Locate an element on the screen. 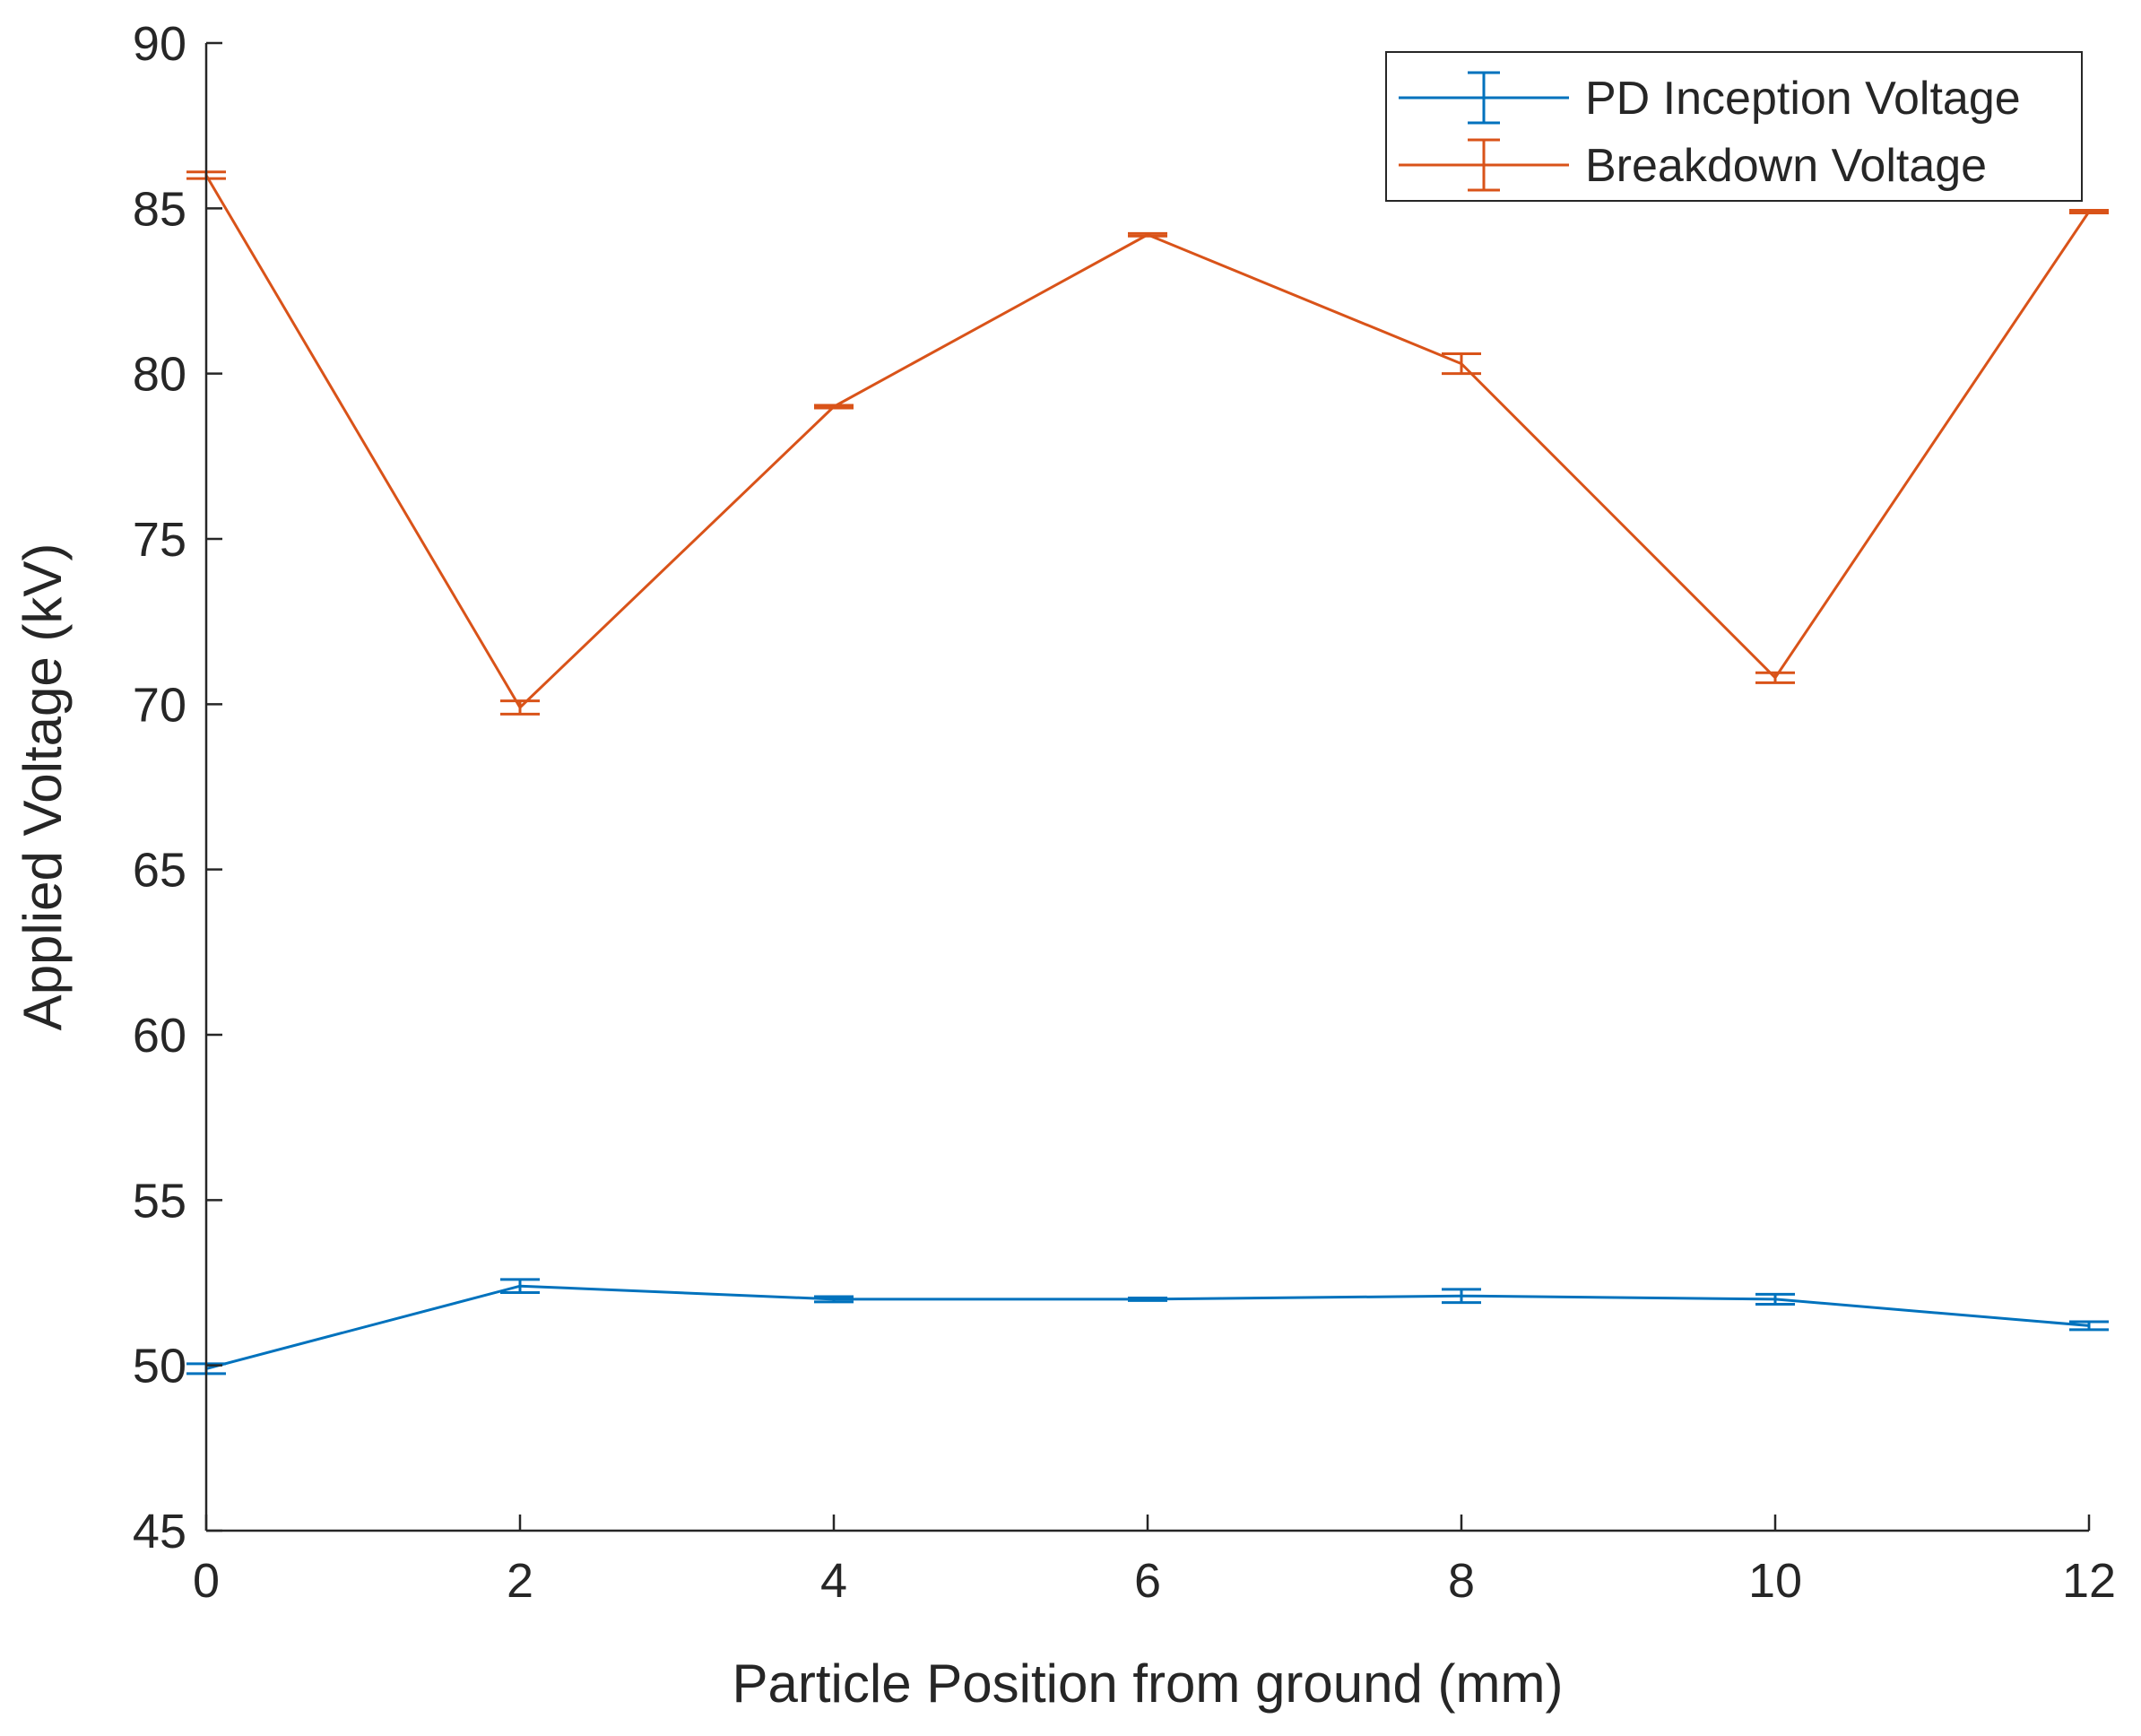 This screenshot has height=1736, width=2141. x-tick-label: 12 is located at coordinates (2089, 1581).